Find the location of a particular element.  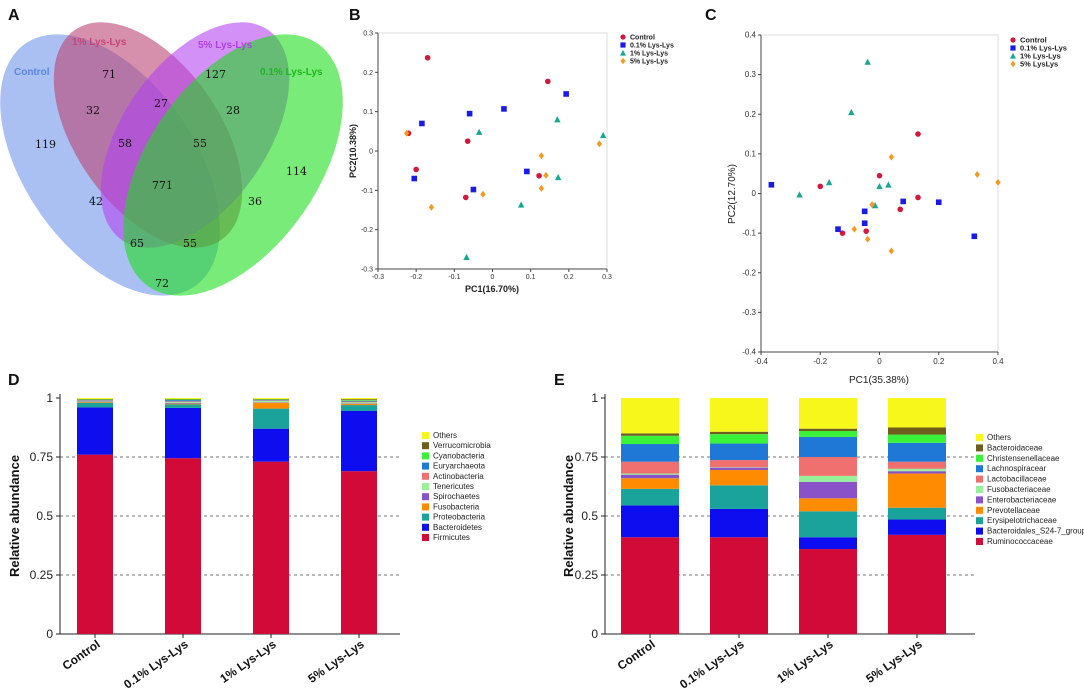

legend-label: Bacteroidales_S24-7_group is located at coordinates (1035, 531).